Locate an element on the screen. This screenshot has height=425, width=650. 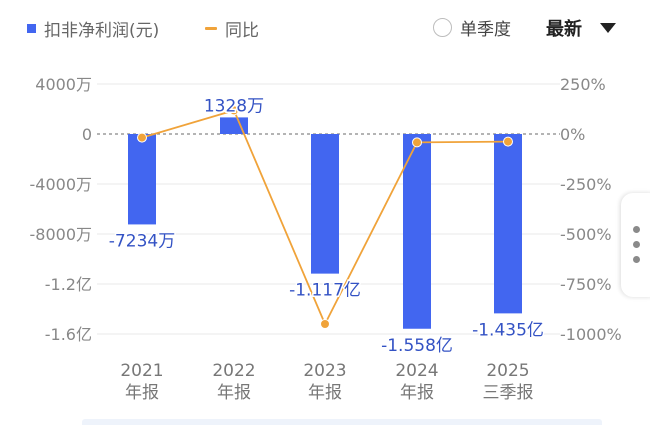
y-right-tick-label: -750% is located at coordinates (586, 284).